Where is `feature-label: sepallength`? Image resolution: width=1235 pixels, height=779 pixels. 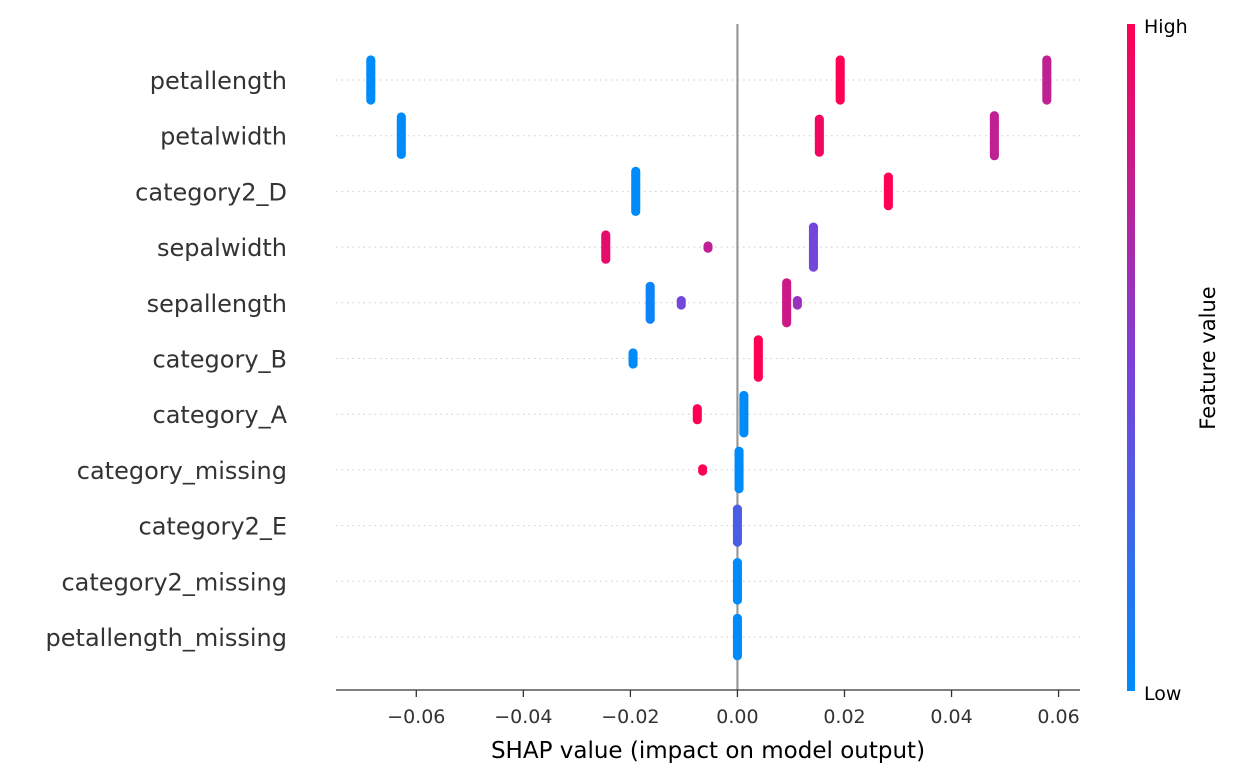
feature-label: sepallength is located at coordinates (217, 304).